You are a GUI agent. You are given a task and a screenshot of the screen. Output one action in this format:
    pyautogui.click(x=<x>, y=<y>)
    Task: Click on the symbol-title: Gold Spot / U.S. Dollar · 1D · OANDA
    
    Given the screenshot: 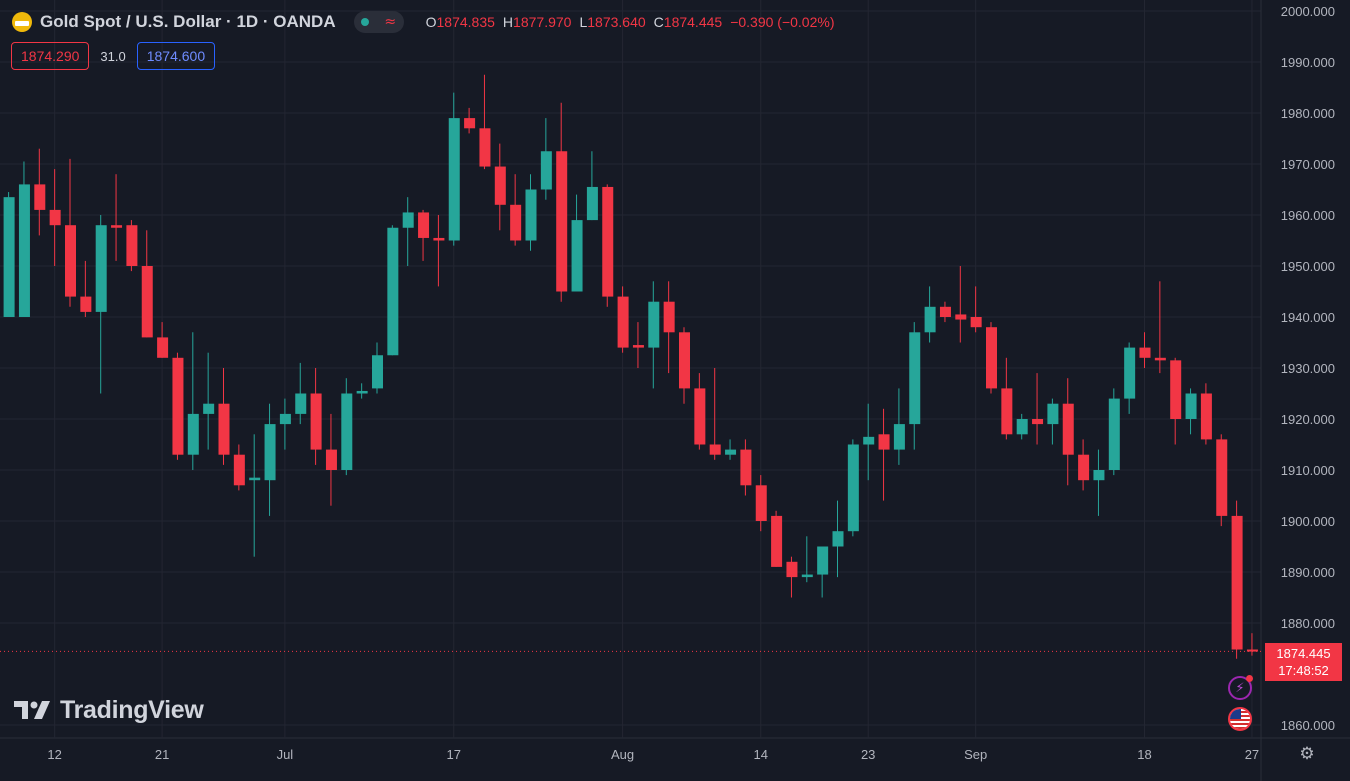 What is the action you would take?
    pyautogui.click(x=188, y=21)
    